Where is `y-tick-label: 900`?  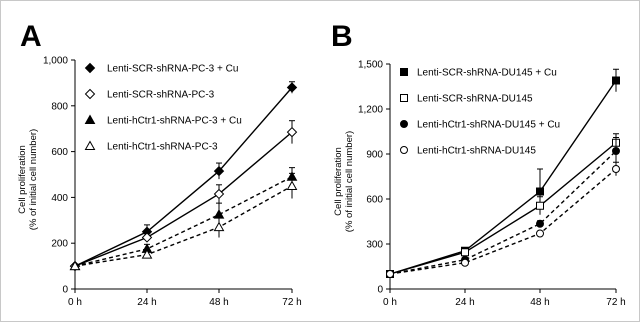
y-tick-label: 900 is located at coordinates (374, 155).